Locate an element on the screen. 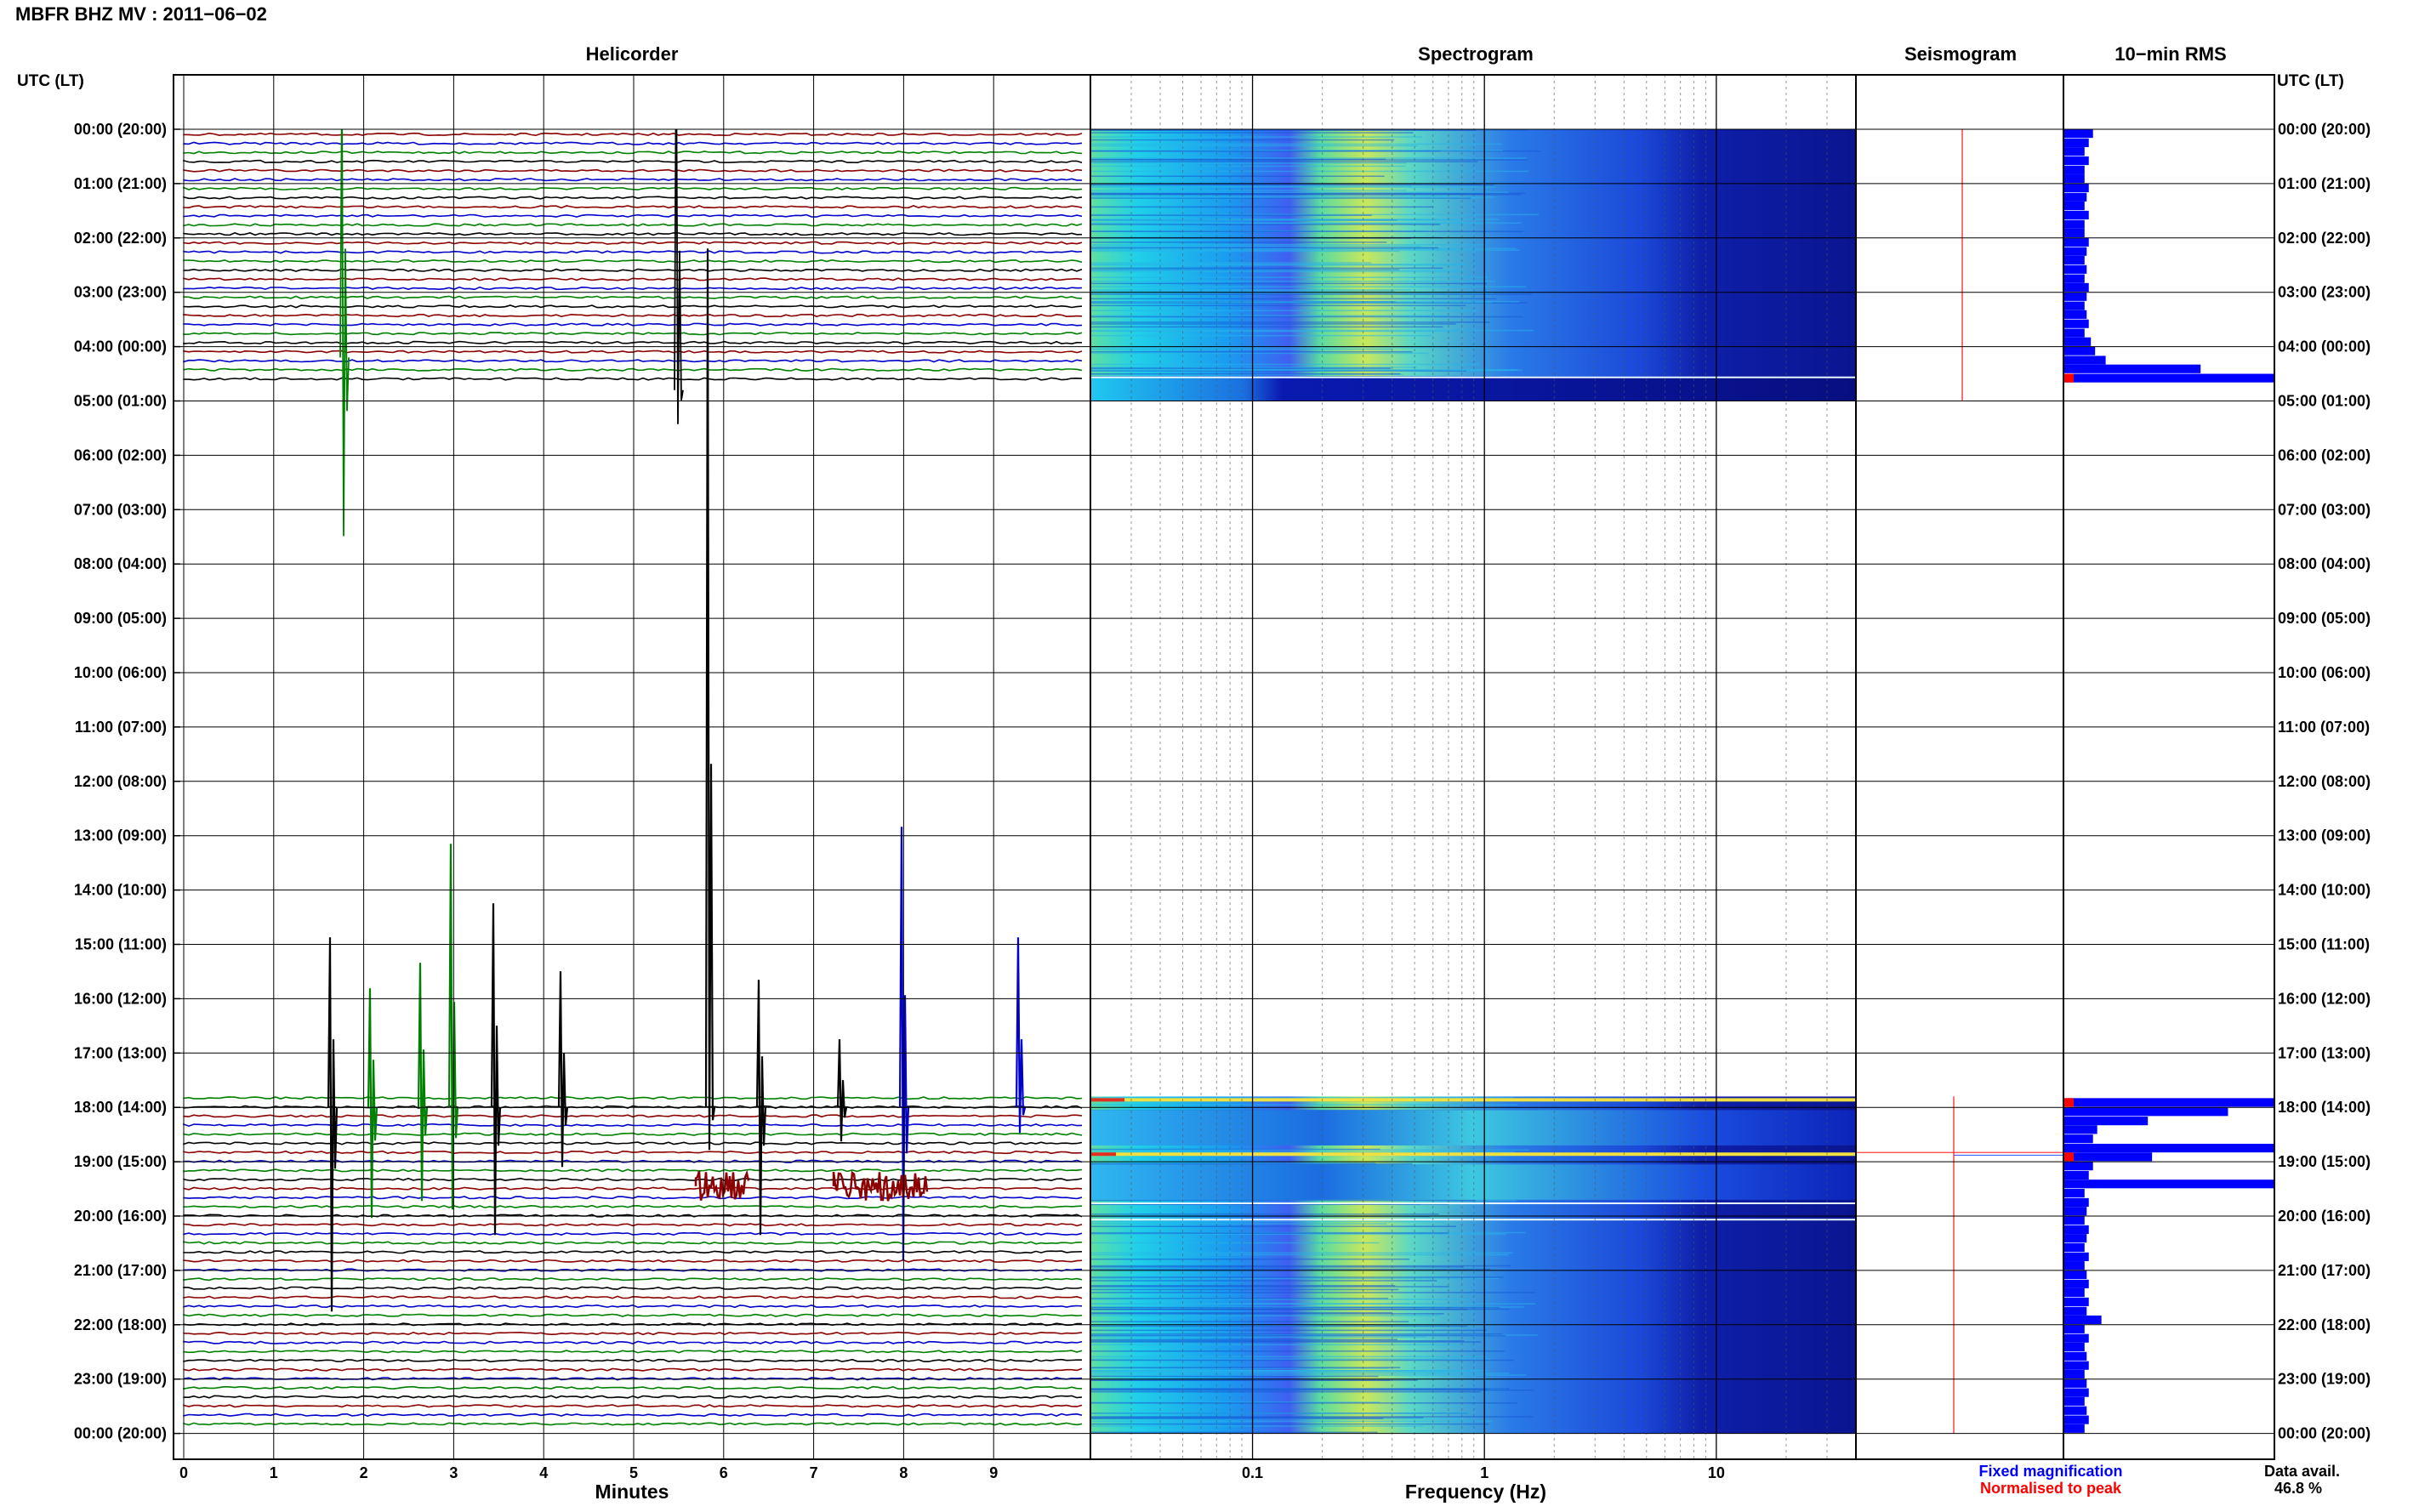 The image size is (2419, 1512). hour-label-left: 15:00 (11:00) is located at coordinates (121, 944).